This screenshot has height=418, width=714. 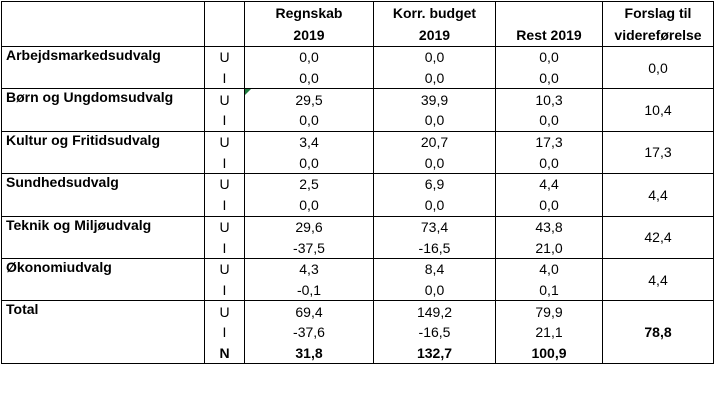 What do you see at coordinates (309, 248) in the screenshot?
I see `regnskab-cell: -37,5` at bounding box center [309, 248].